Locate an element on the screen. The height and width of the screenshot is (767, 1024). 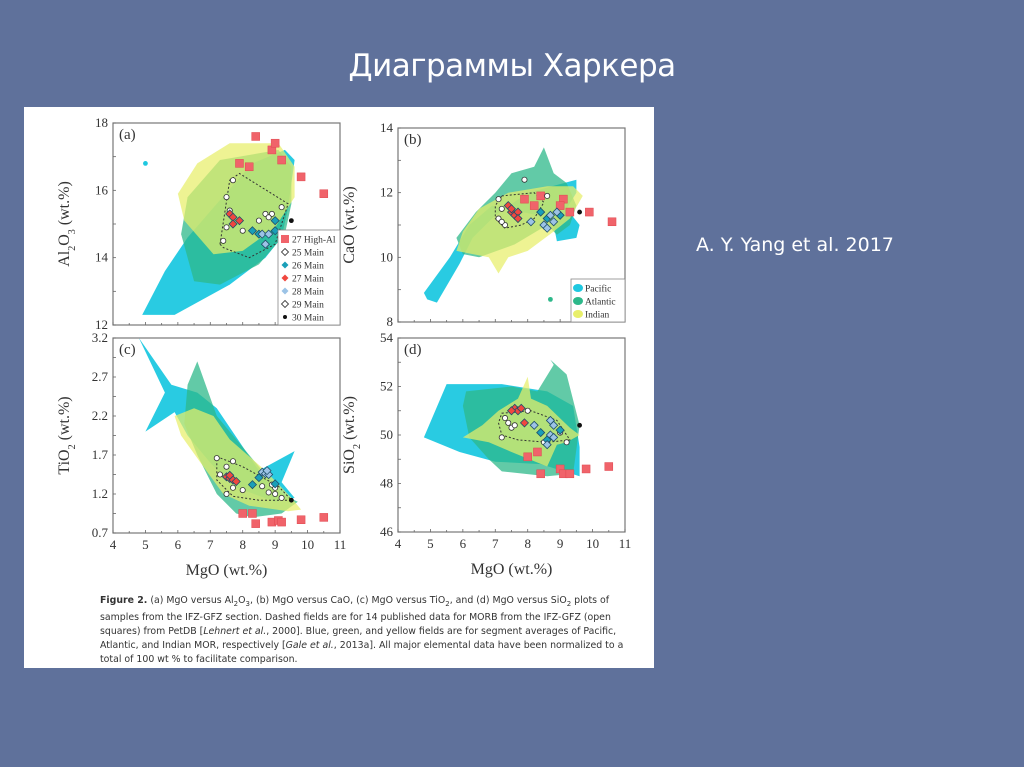
citation: A. Y. Yang et al. 2017 is located at coordinates (795, 245).